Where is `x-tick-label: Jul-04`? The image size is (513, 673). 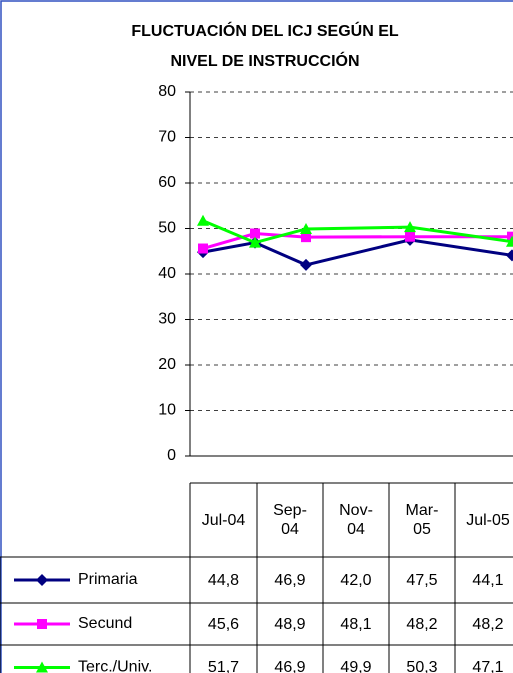
x-tick-label: Jul-04 is located at coordinates (223, 520).